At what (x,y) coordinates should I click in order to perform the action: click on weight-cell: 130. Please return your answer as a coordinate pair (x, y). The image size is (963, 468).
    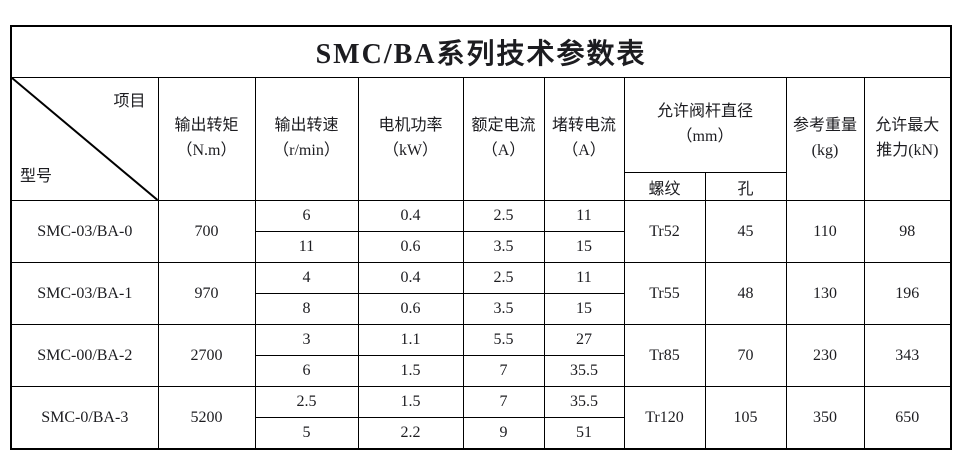
    Looking at the image, I should click on (825, 293).